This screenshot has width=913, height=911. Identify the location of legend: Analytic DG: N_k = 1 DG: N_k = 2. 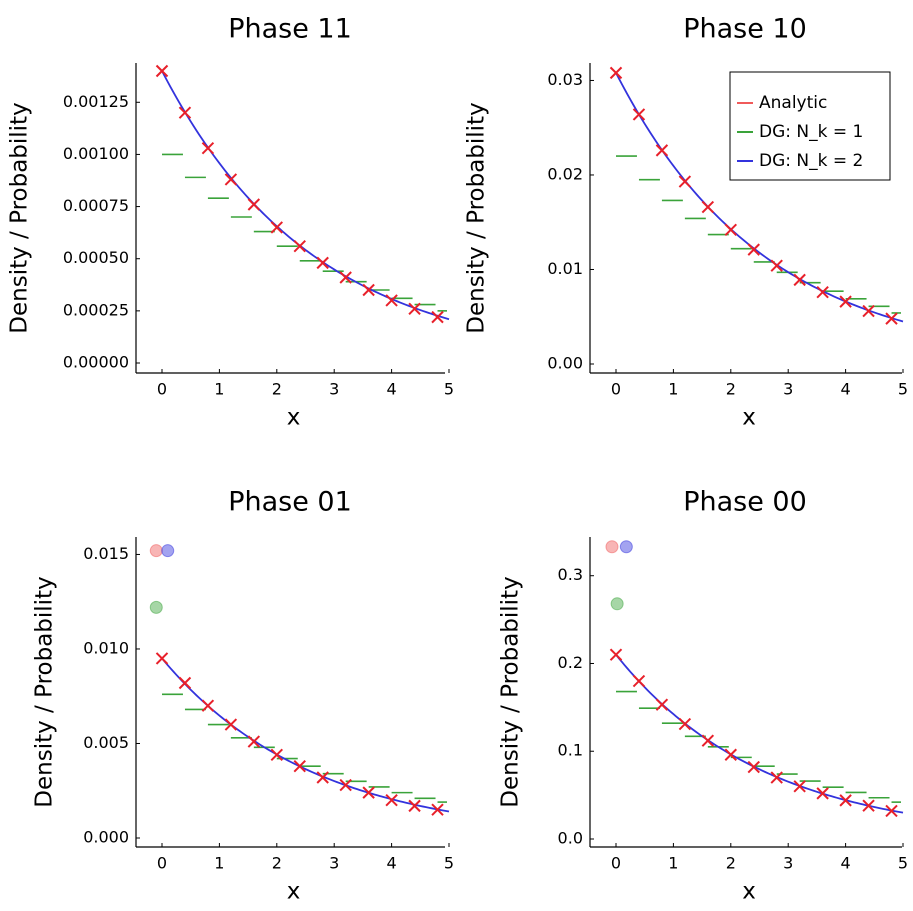
(810, 126).